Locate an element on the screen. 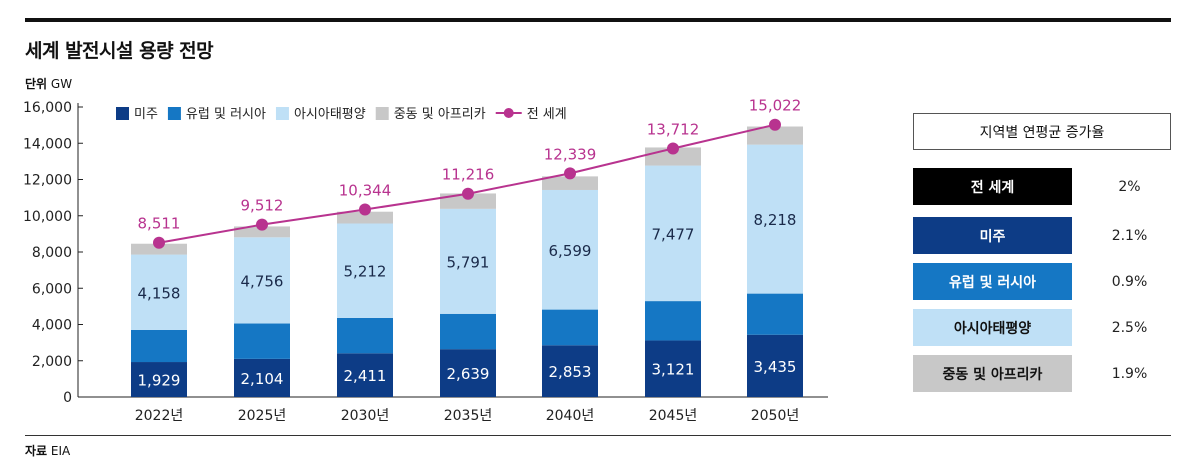  region-rate-asia-pacific: 2.5% is located at coordinates (1129, 327).